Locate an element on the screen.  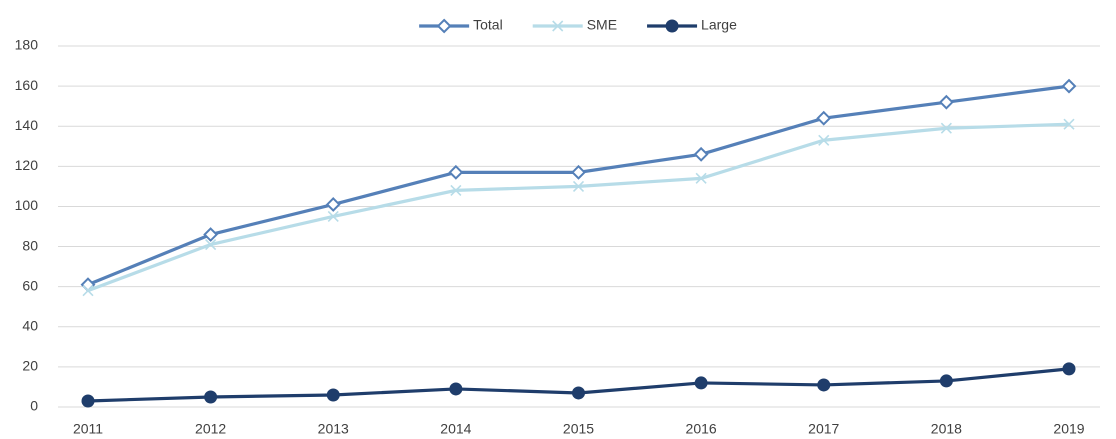
x-tick-label: 2019 is located at coordinates (1068, 429).